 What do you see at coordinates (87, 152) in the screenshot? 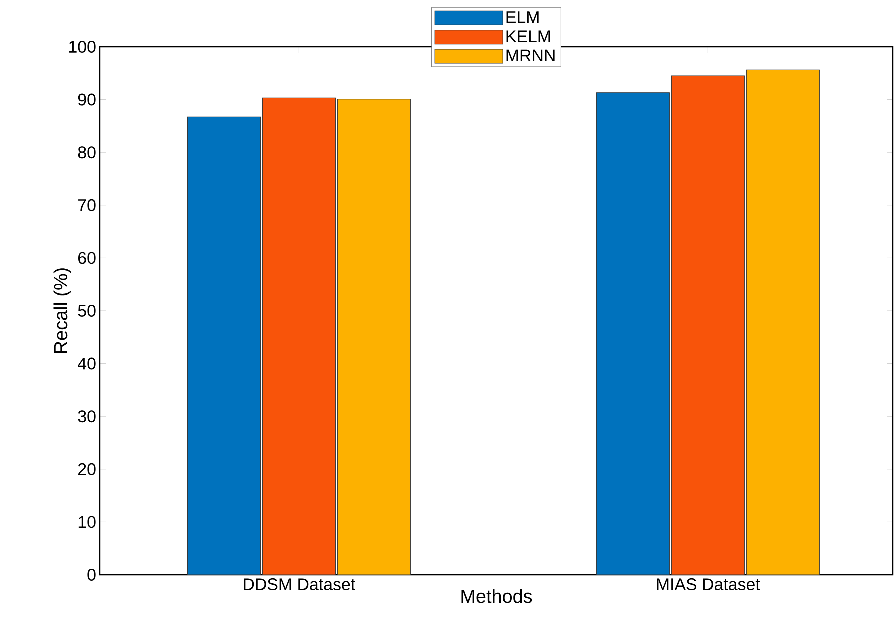
I see `y-tick-label: 80` at bounding box center [87, 152].